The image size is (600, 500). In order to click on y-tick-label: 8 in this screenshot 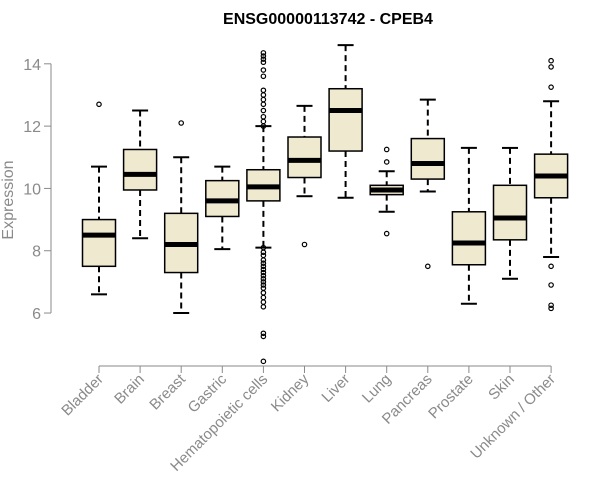, I will do `click(36, 252)`.